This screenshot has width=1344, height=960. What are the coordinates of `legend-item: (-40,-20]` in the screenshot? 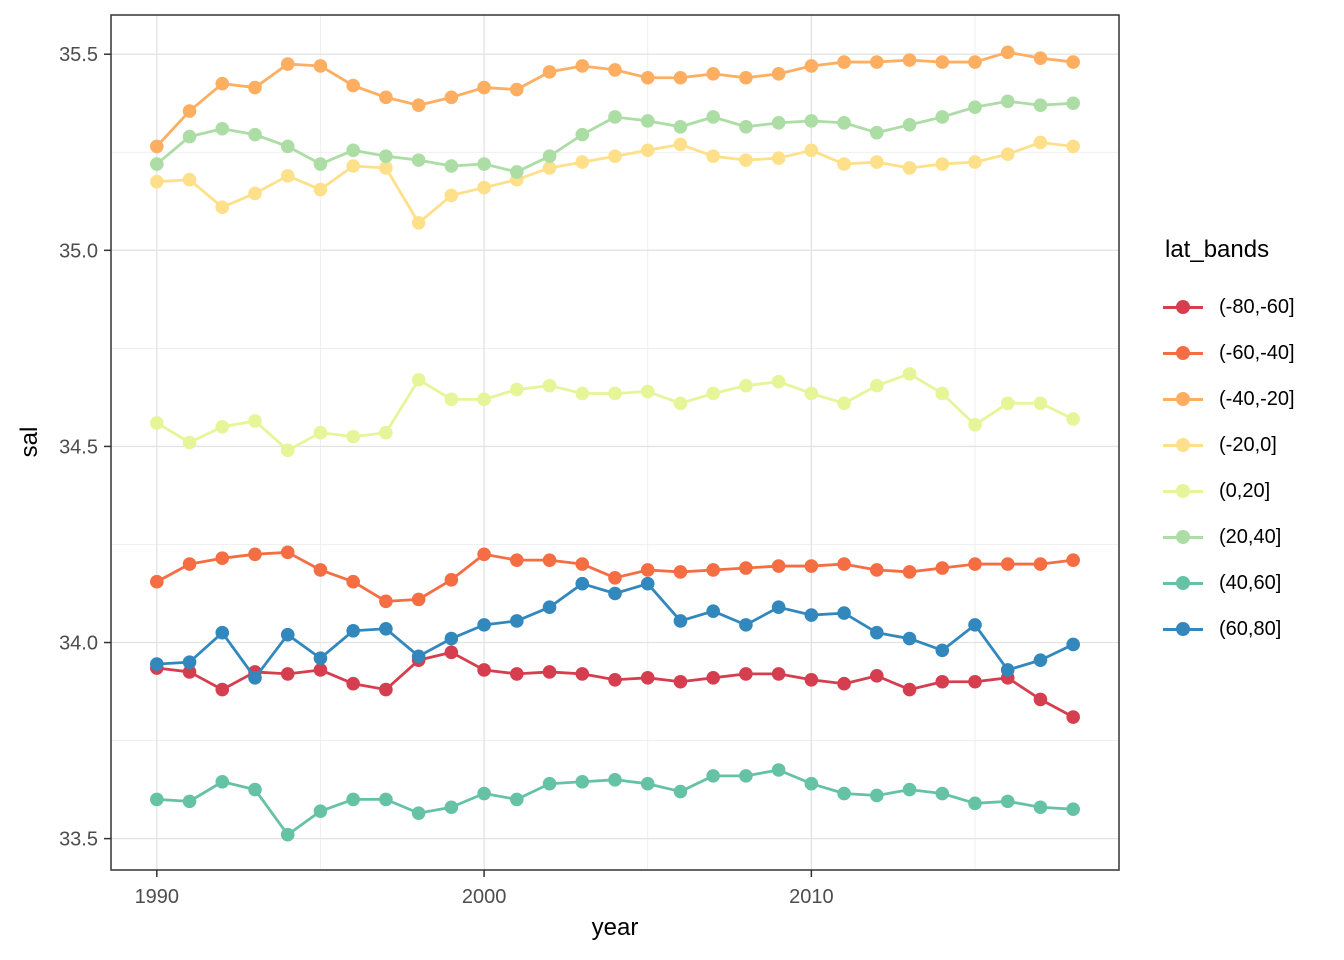 It's located at (1229, 399).